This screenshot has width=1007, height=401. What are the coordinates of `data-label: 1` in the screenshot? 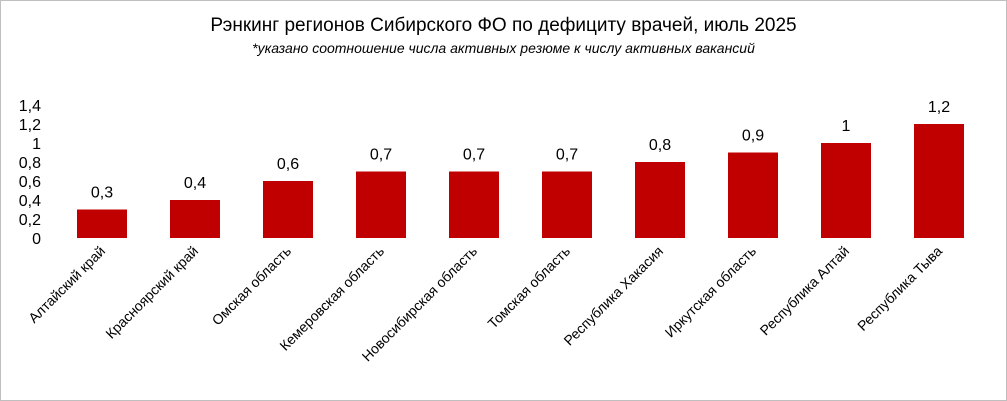 It's located at (846, 126).